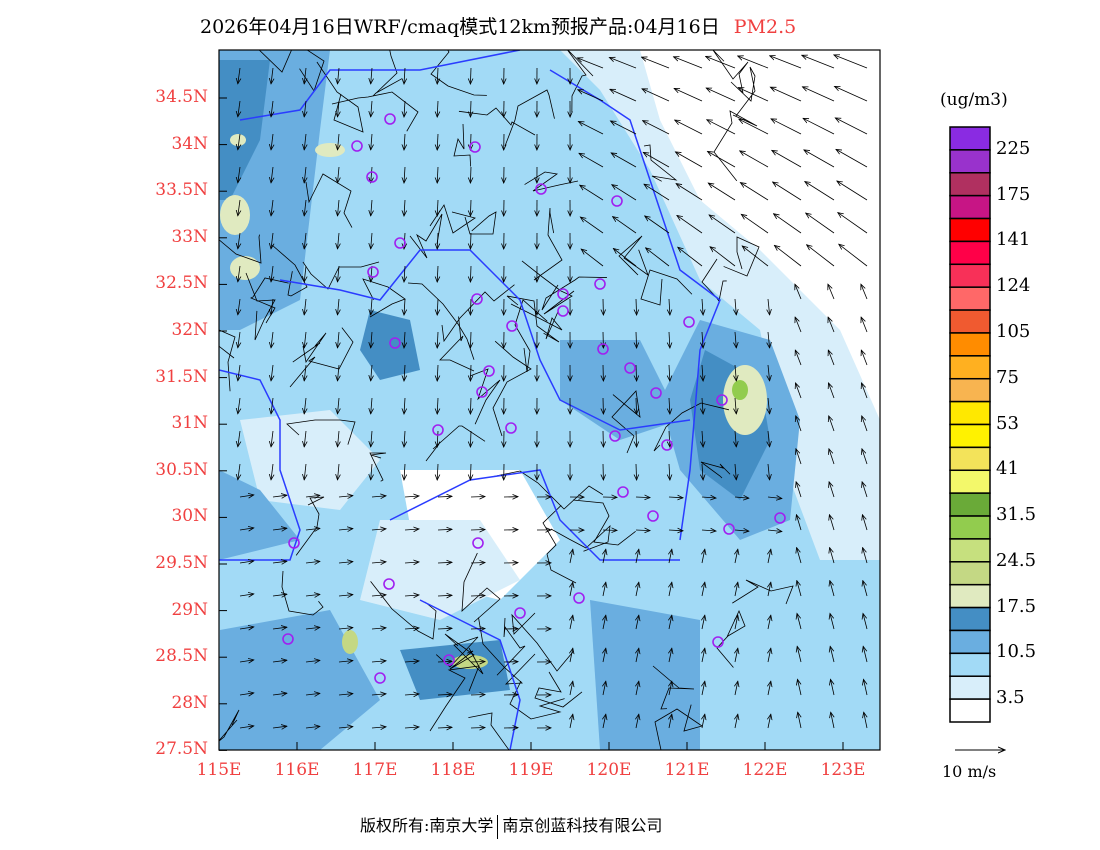 This screenshot has width=1100, height=850. Describe the element at coordinates (974, 100) in the screenshot. I see `legend-unit: (ug/m3)` at that location.